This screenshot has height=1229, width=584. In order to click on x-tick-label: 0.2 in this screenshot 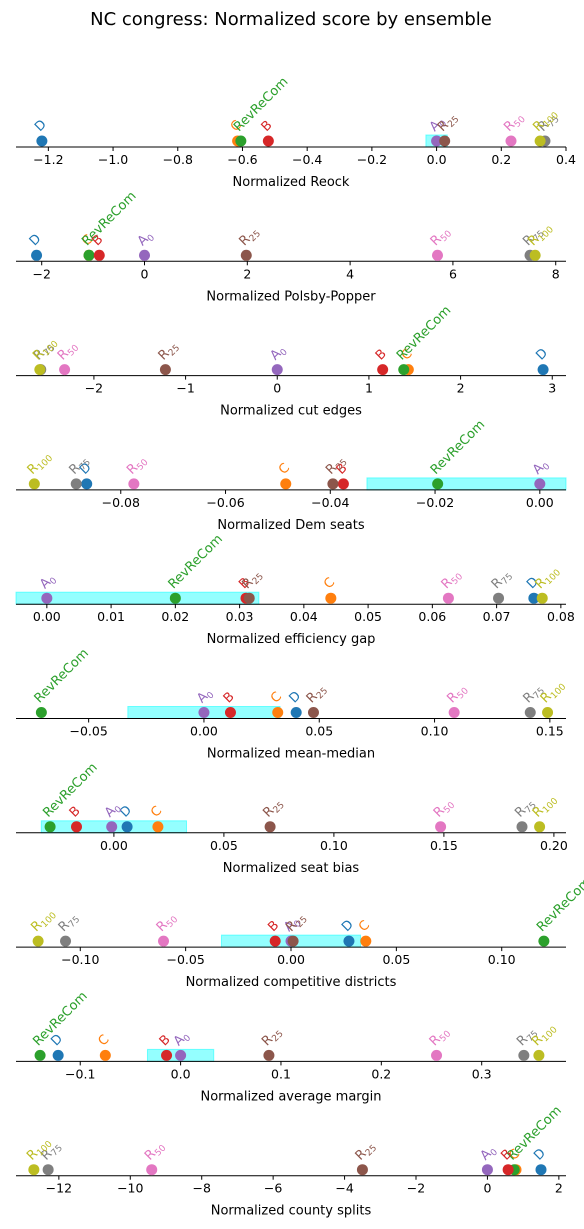, I will do `click(381, 1073)`.